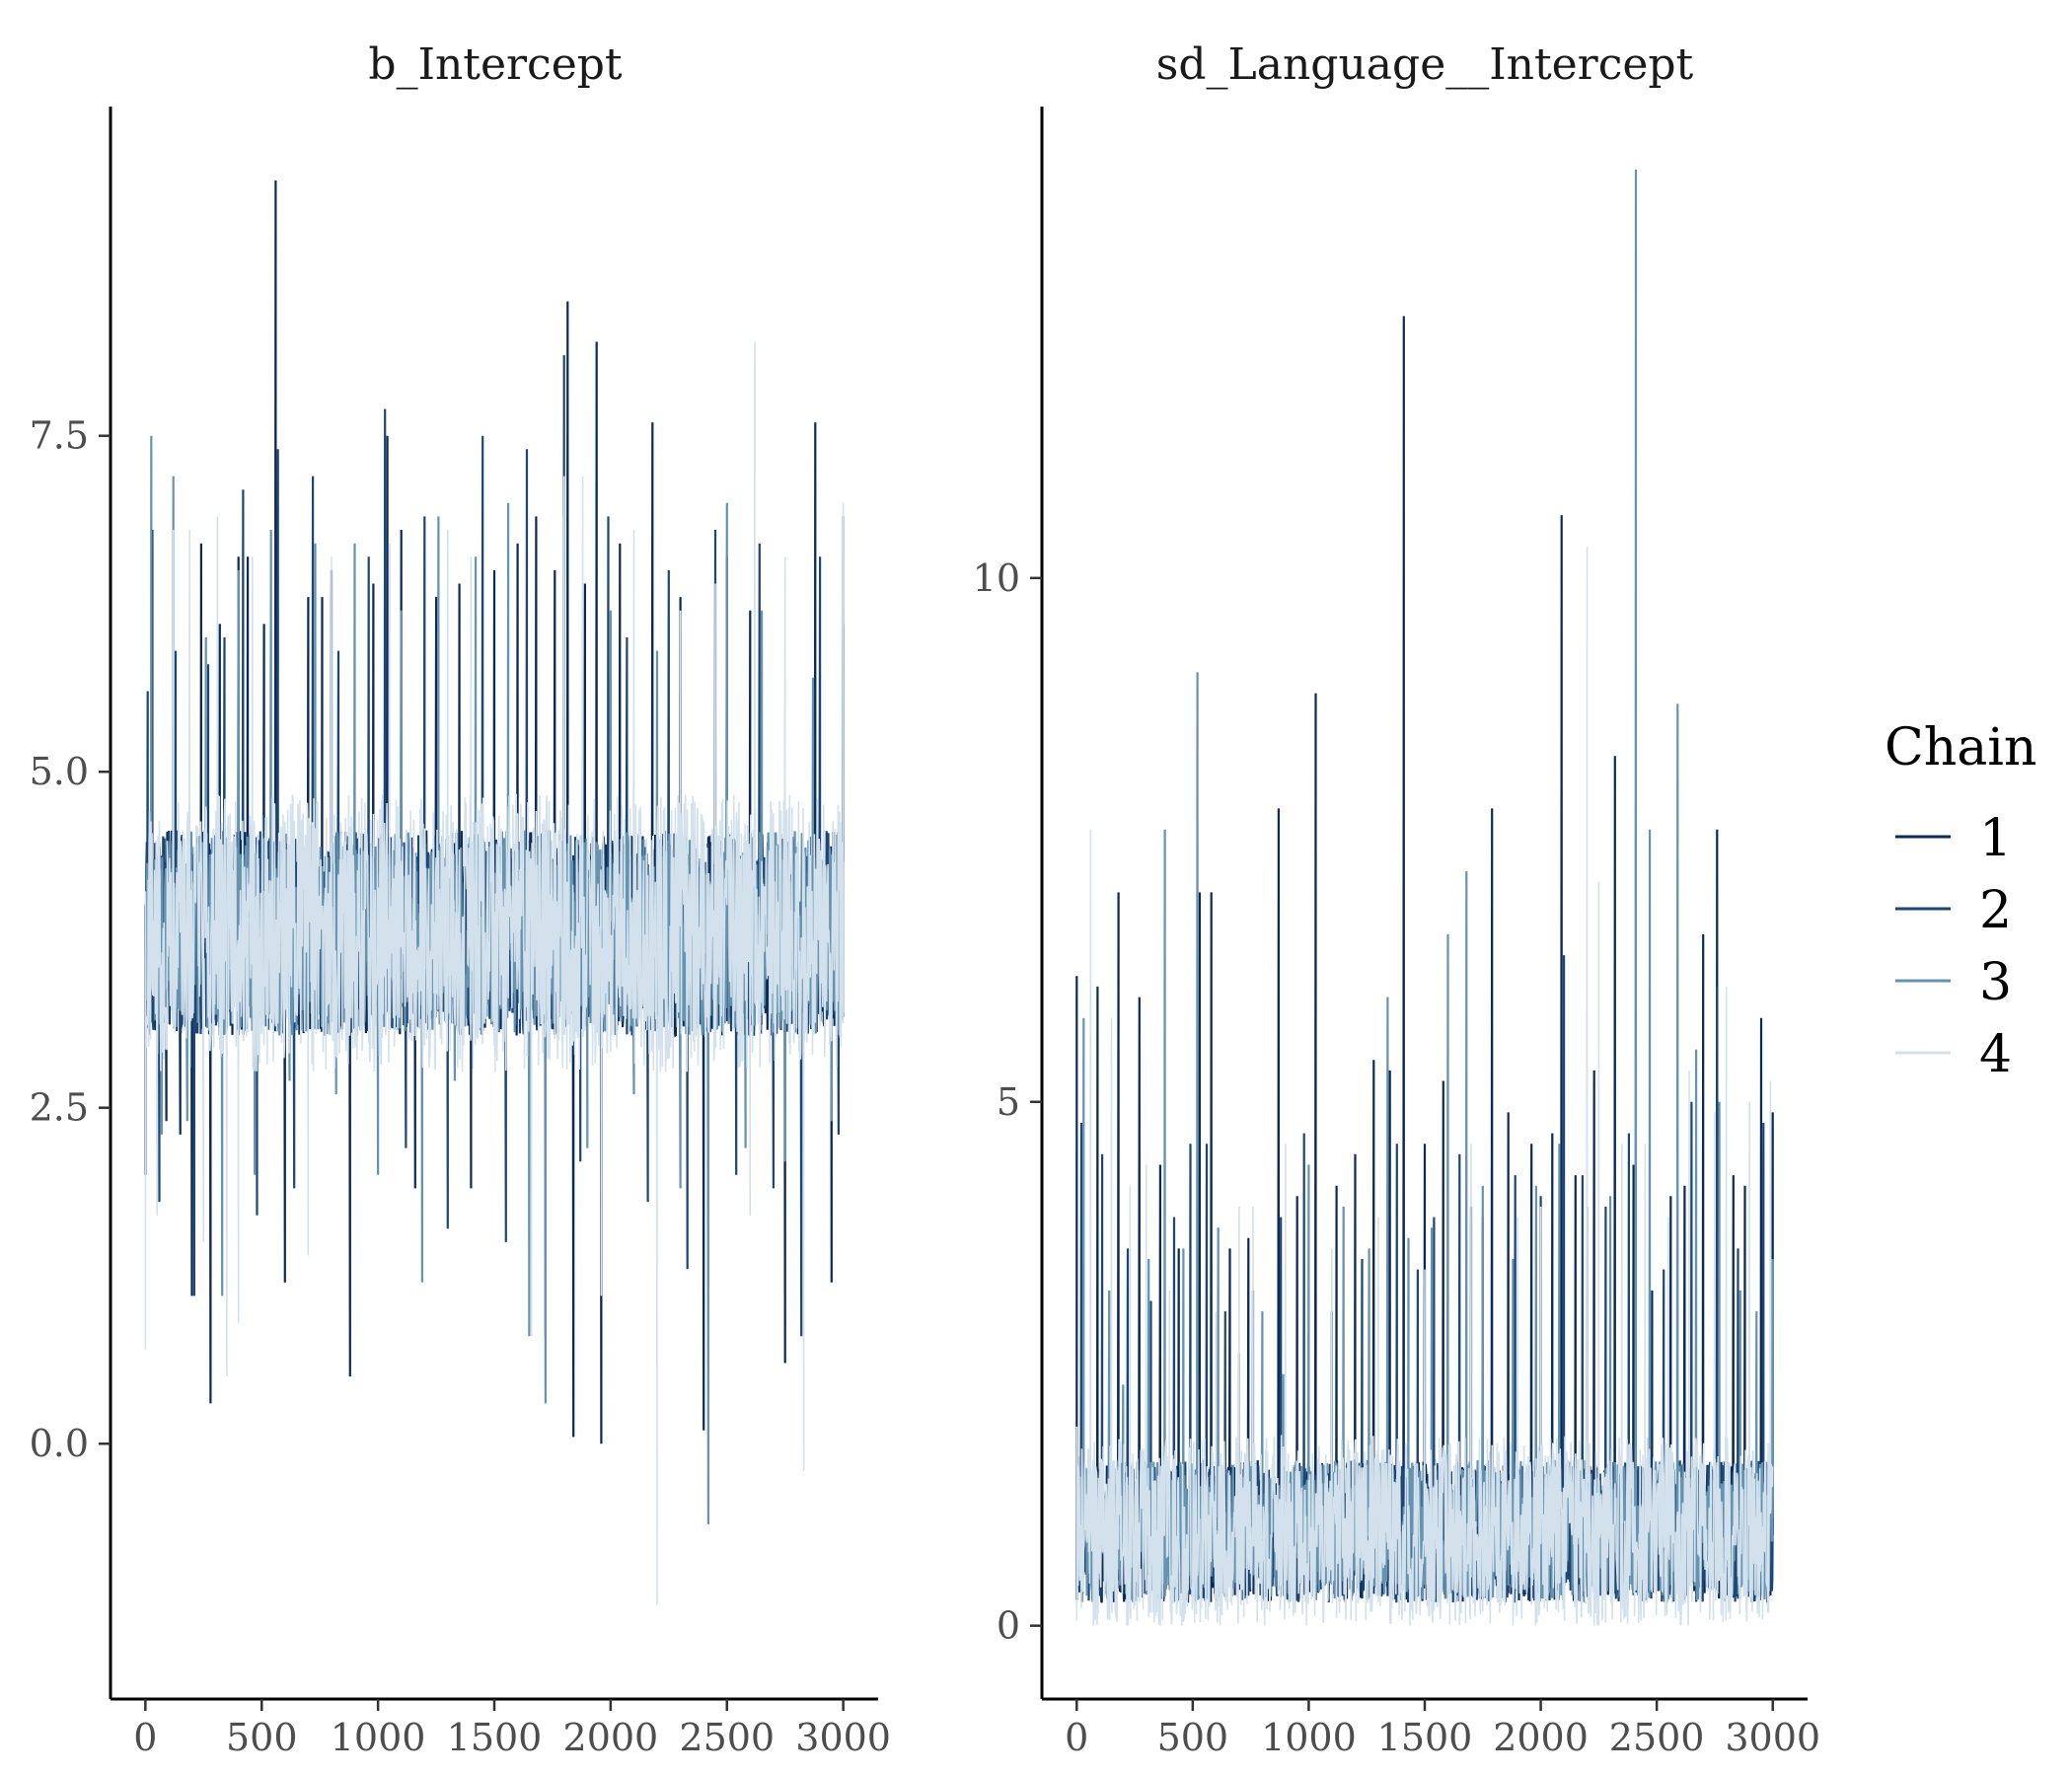 The width and height of the screenshot is (2072, 1776). I want to click on y-tick-label: 5, so click(1009, 1102).